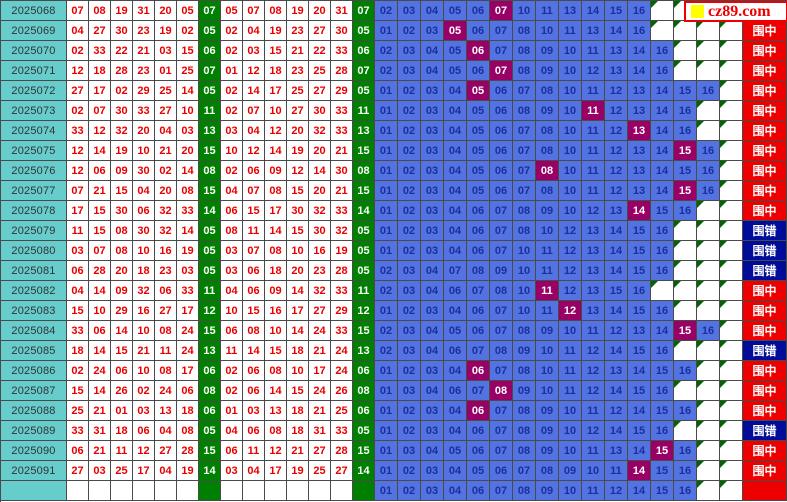  Describe the element at coordinates (78, 71) in the screenshot. I see `draw-number-cell: 12` at that location.